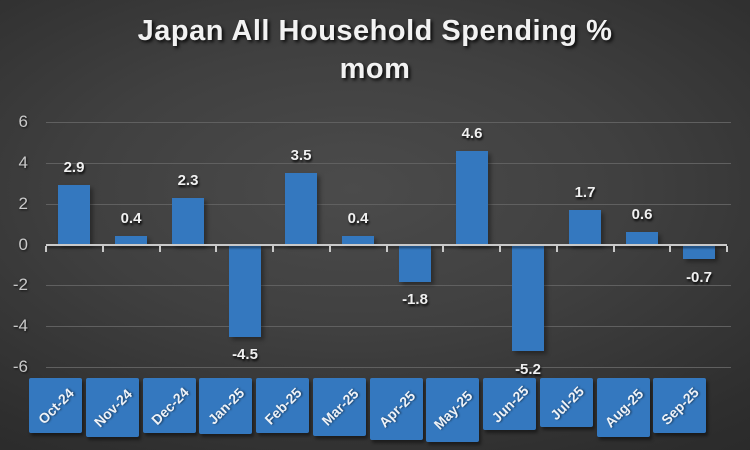  I want to click on x-axis-tile-May-25: May-25, so click(452, 410).